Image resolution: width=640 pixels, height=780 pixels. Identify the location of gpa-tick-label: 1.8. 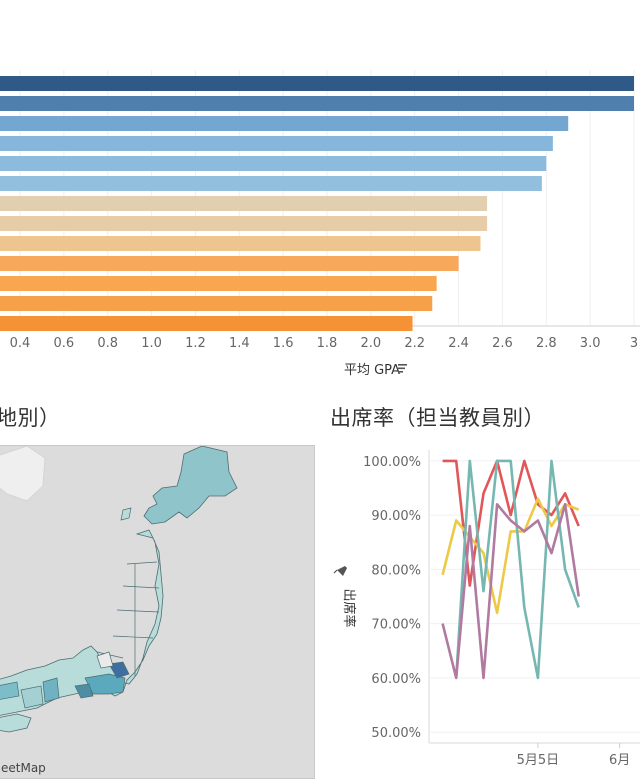
(327, 343).